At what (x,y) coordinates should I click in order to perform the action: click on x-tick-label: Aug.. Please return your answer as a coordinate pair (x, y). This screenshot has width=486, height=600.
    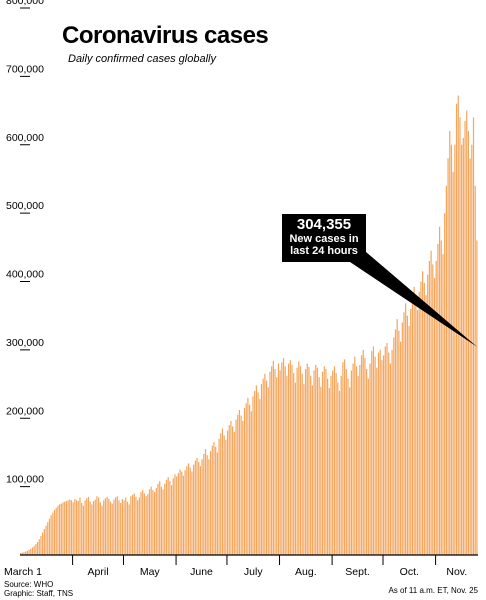
    Looking at the image, I should click on (306, 572).